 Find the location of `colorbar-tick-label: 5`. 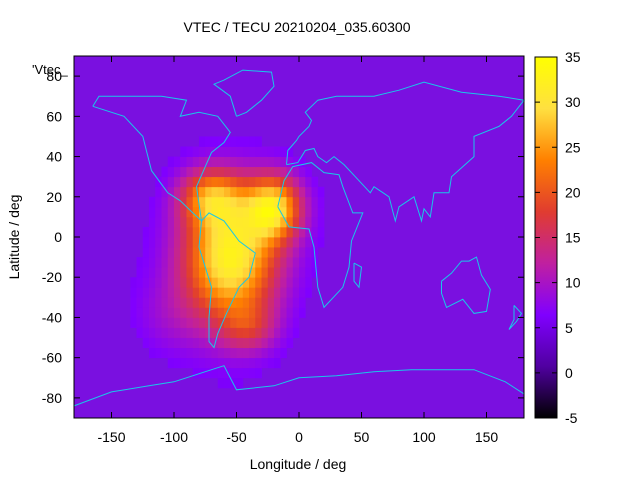

colorbar-tick-label: 5 is located at coordinates (569, 328).